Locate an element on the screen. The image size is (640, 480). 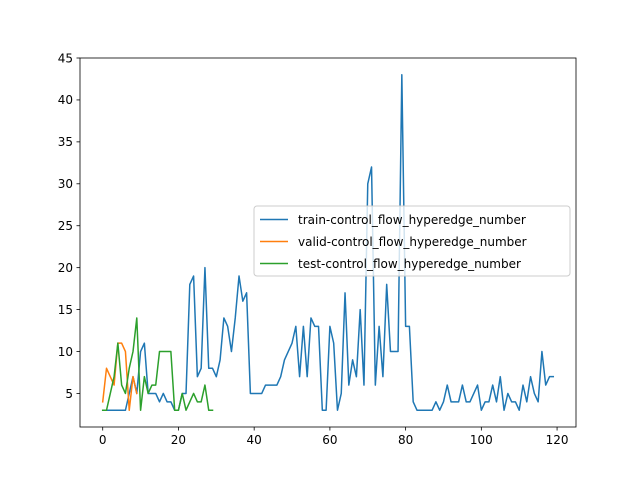
x-tick-label: 40 is located at coordinates (254, 440).